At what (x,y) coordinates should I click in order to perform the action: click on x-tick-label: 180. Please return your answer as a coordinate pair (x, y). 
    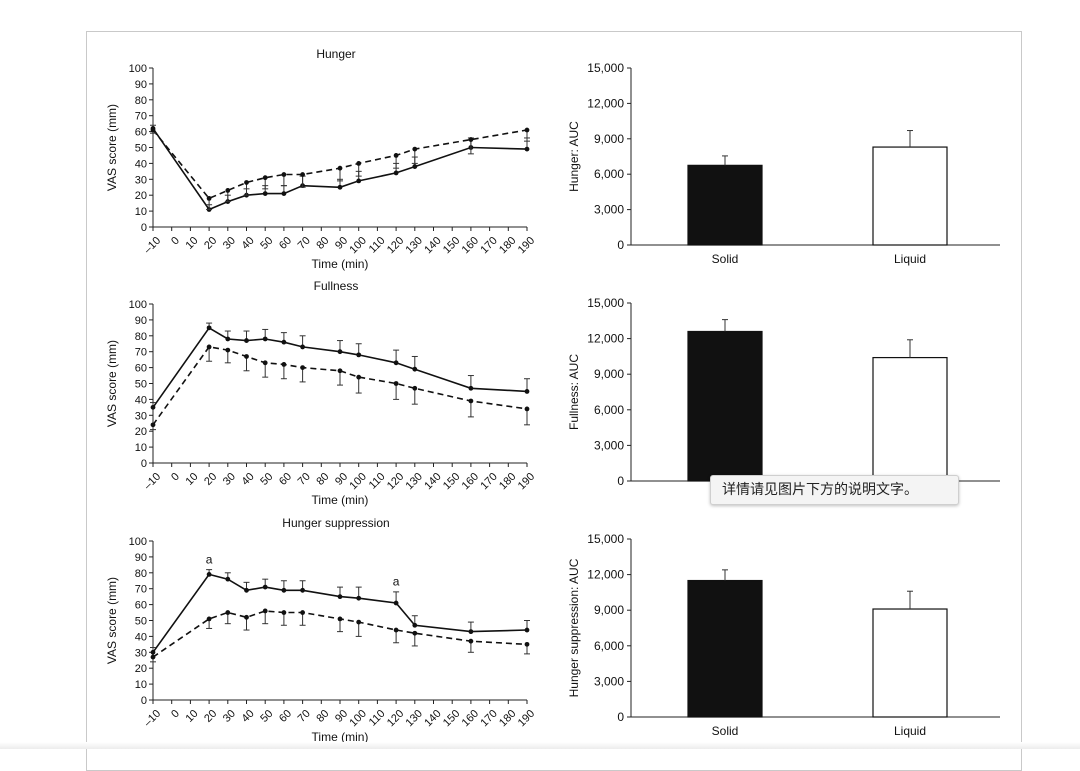
    Looking at the image, I should click on (507, 245).